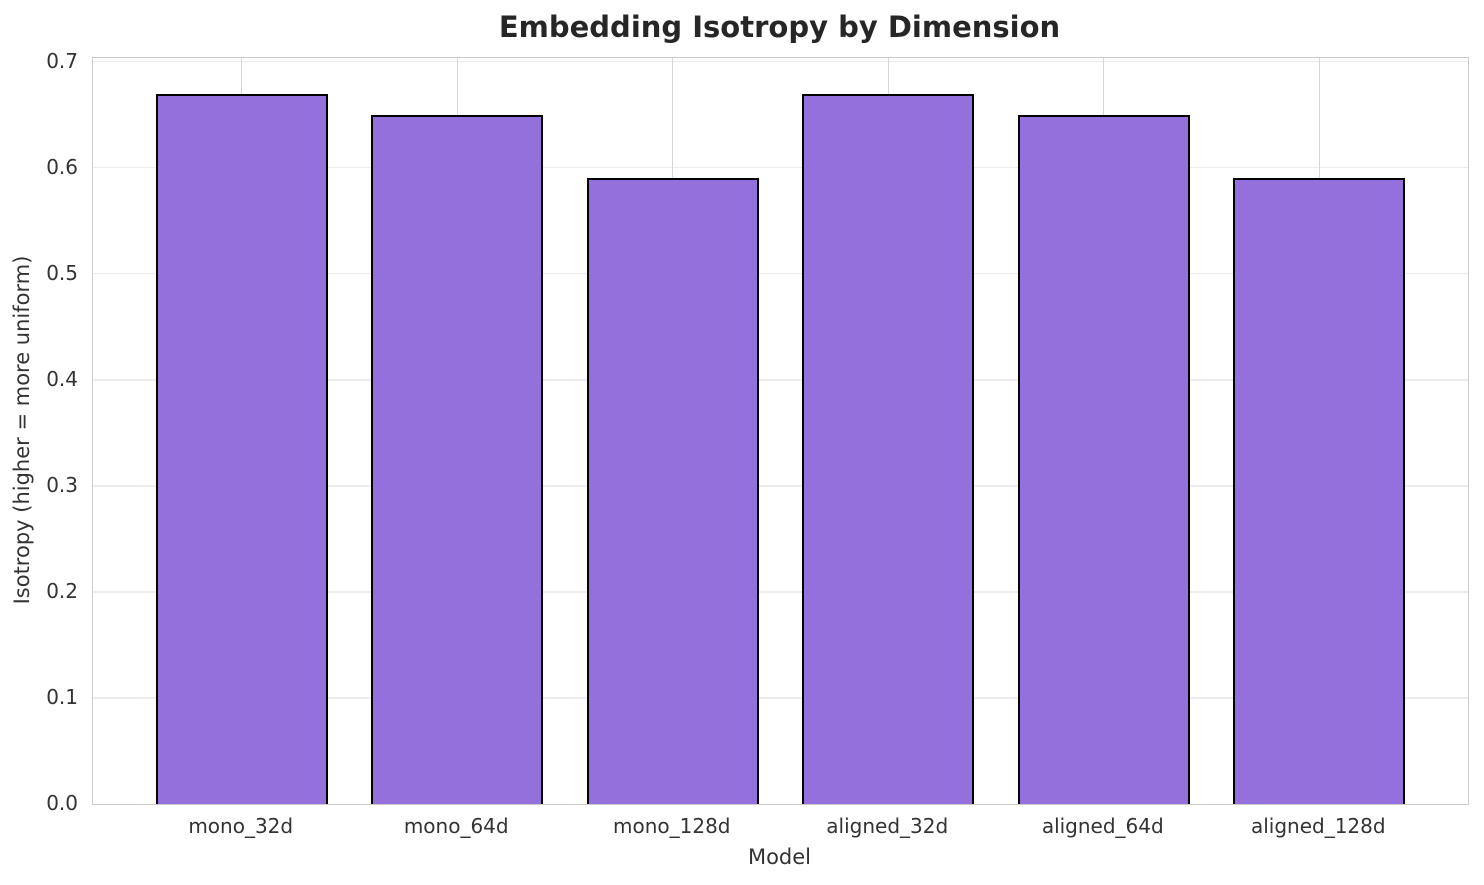 The image size is (1484, 885). What do you see at coordinates (456, 826) in the screenshot?
I see `x-tick-label-mono_64d: mono_64d` at bounding box center [456, 826].